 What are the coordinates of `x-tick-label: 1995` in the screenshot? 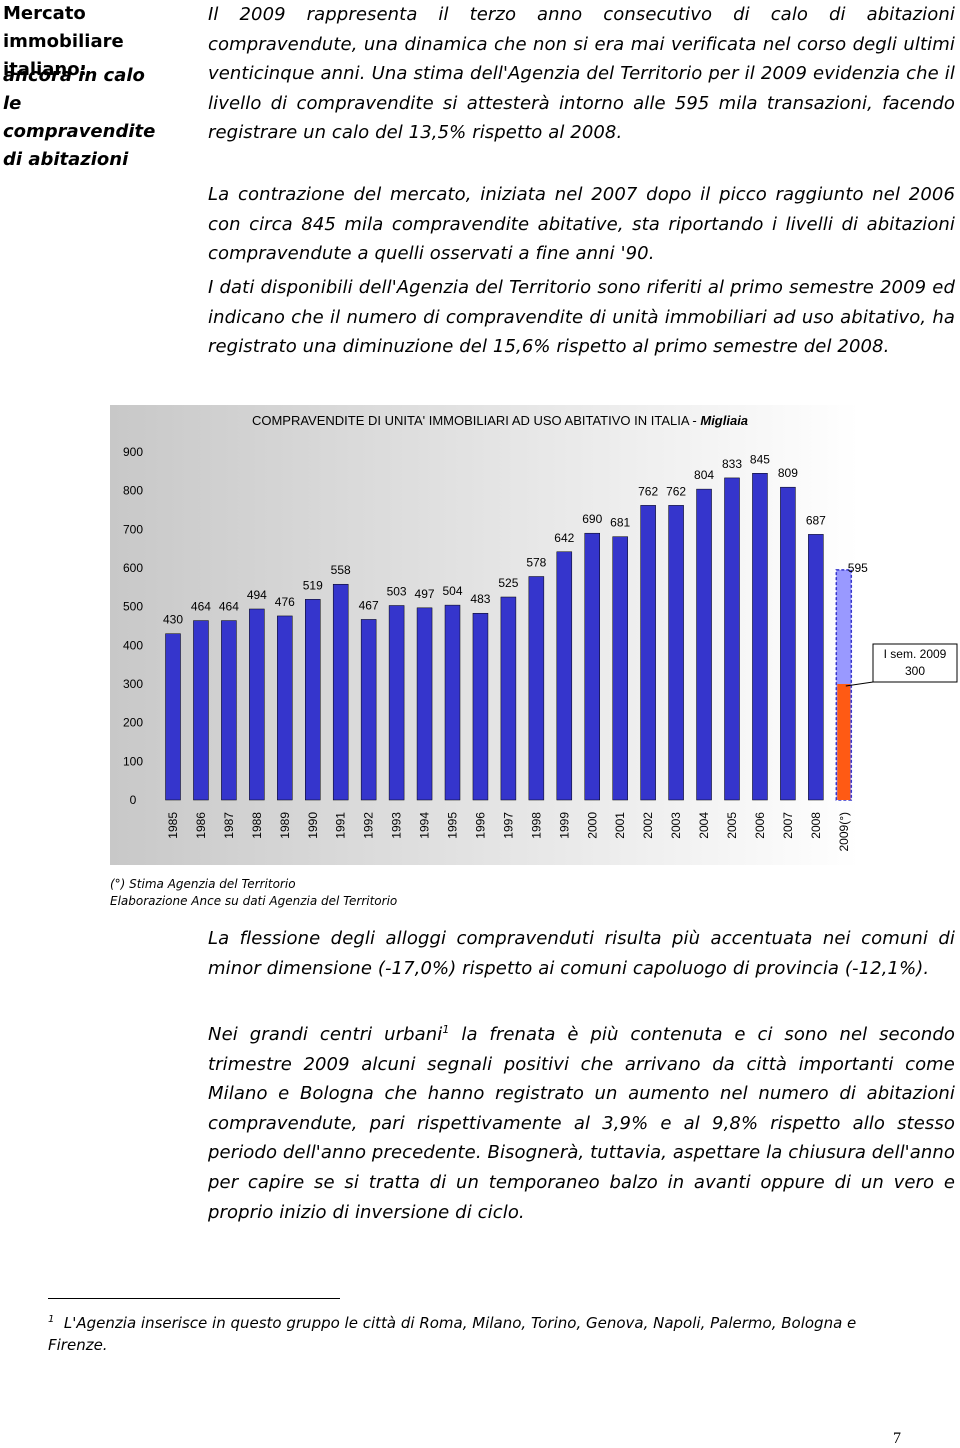 It's located at (453, 825).